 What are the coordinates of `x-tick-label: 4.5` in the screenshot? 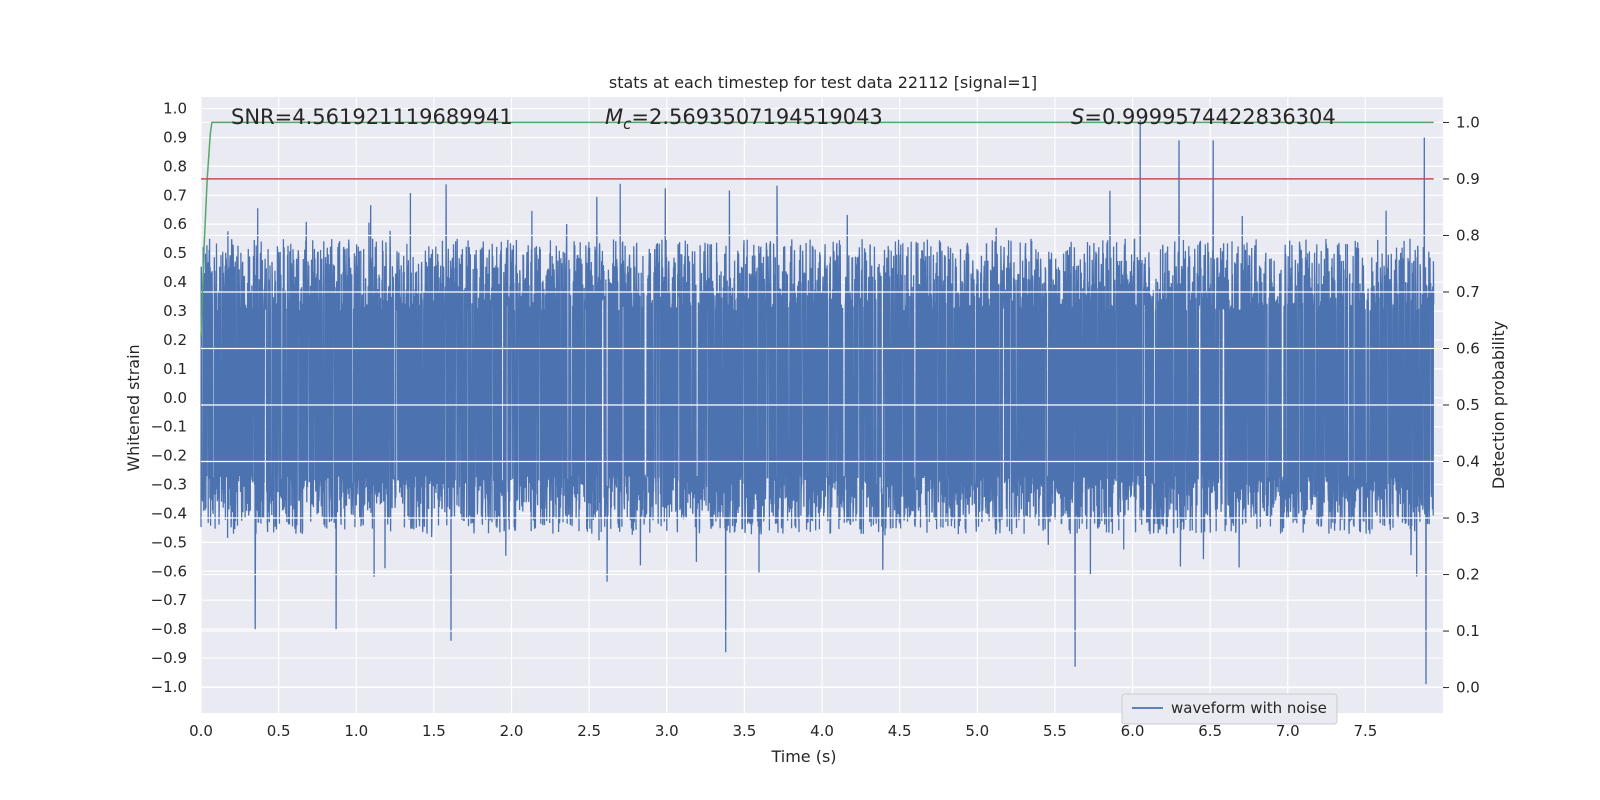 It's located at (900, 731).